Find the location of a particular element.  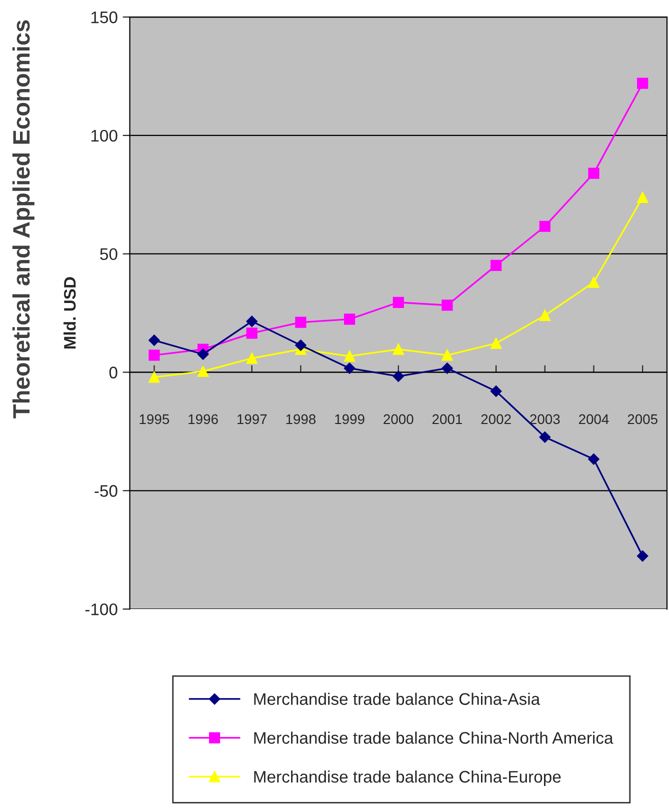

x-tick-label: 2000 is located at coordinates (399, 419).